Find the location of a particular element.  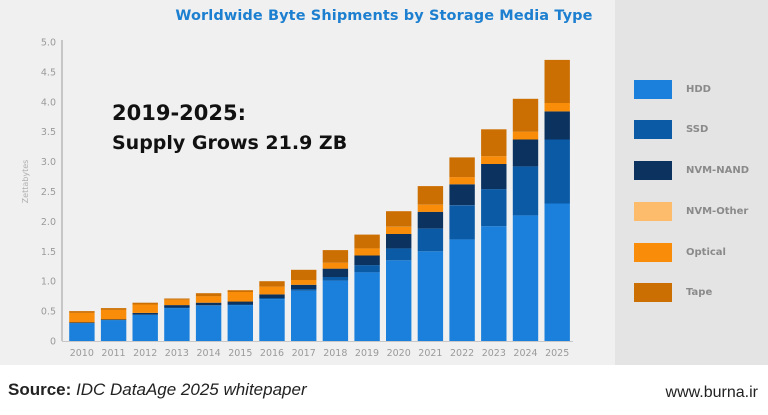

bar-optical-2010 is located at coordinates (82, 317).